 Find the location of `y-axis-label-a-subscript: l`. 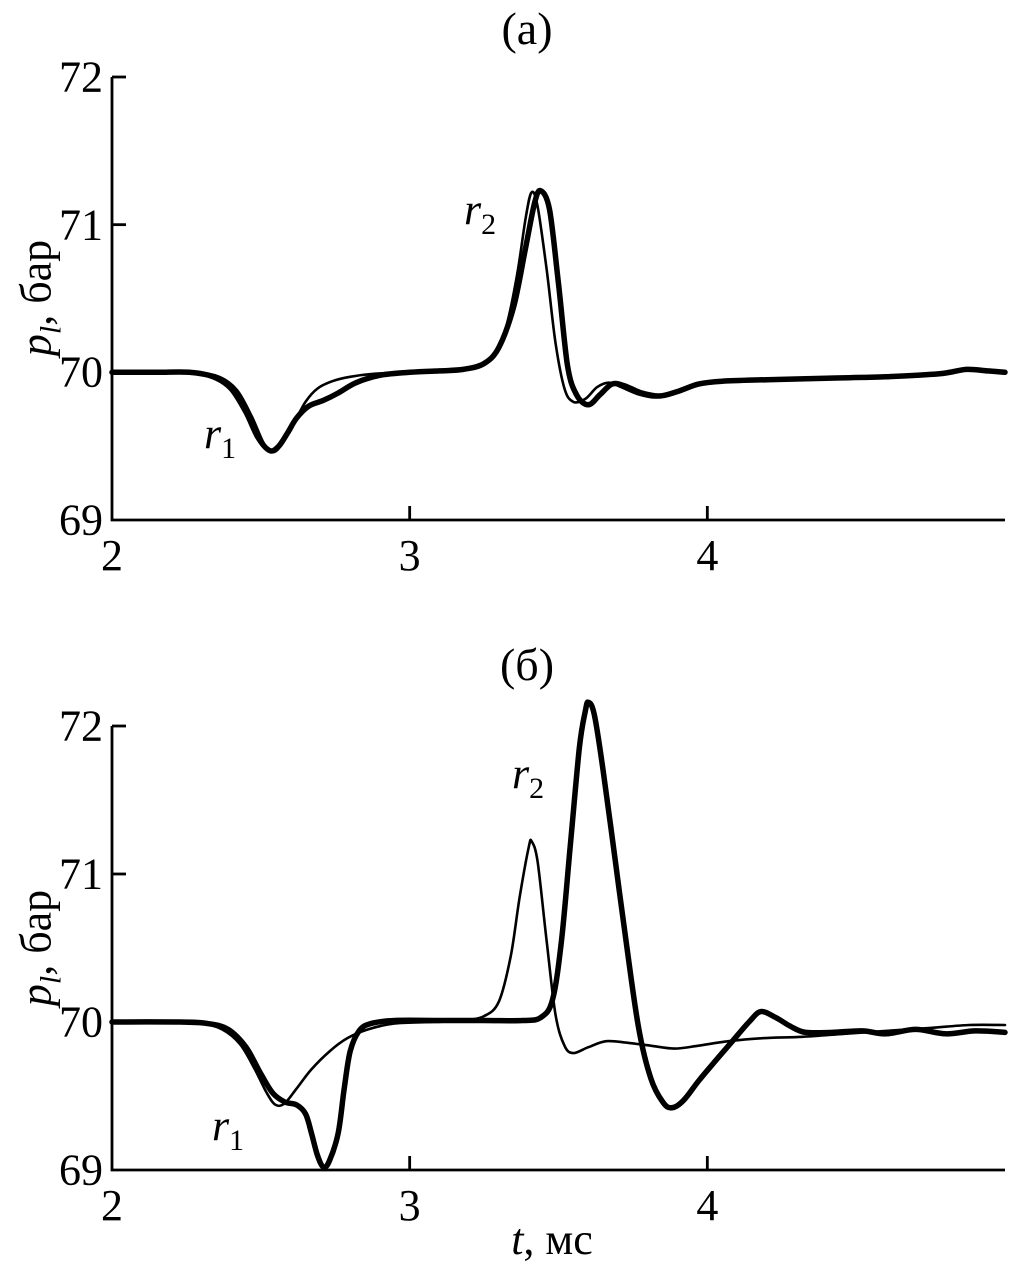

y-axis-label-a-subscript: l is located at coordinates (51, 330).